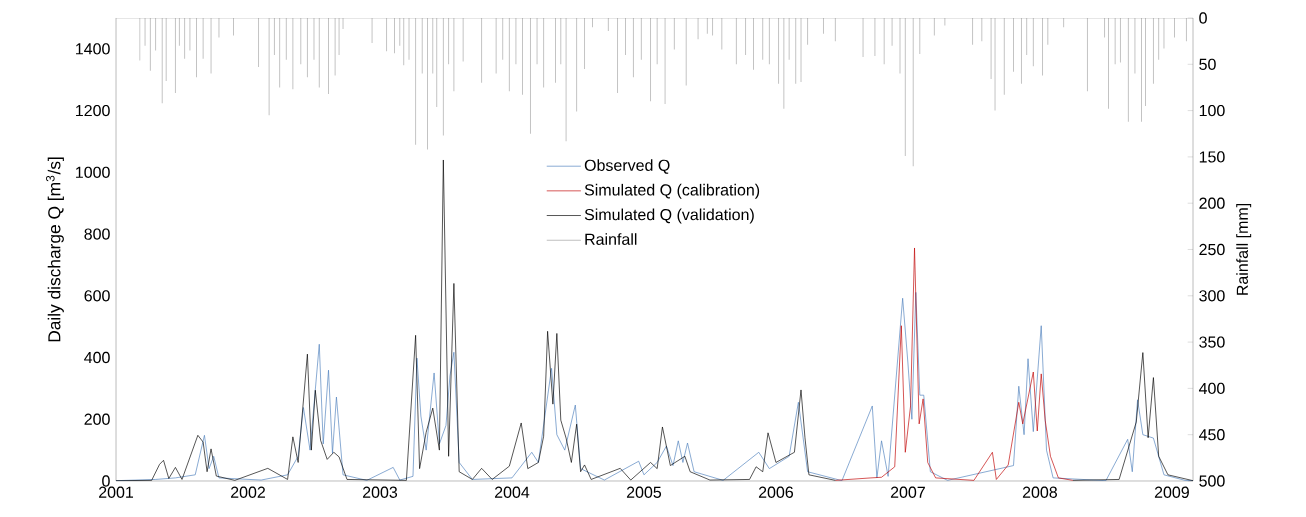 The width and height of the screenshot is (1306, 517). Describe the element at coordinates (97, 296) in the screenshot. I see `y-tick-label: 600` at that location.